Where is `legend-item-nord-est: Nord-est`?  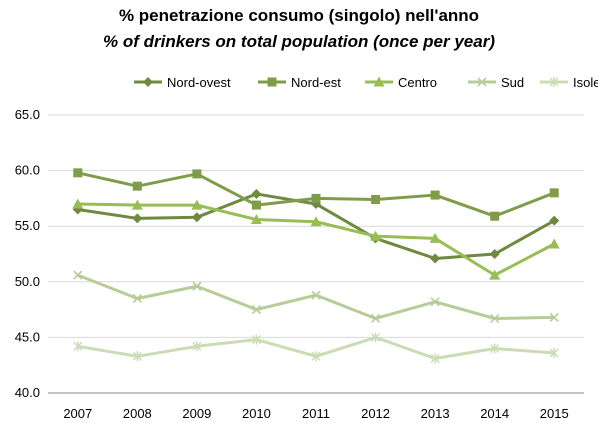 legend-item-nord-est: Nord-est is located at coordinates (299, 82).